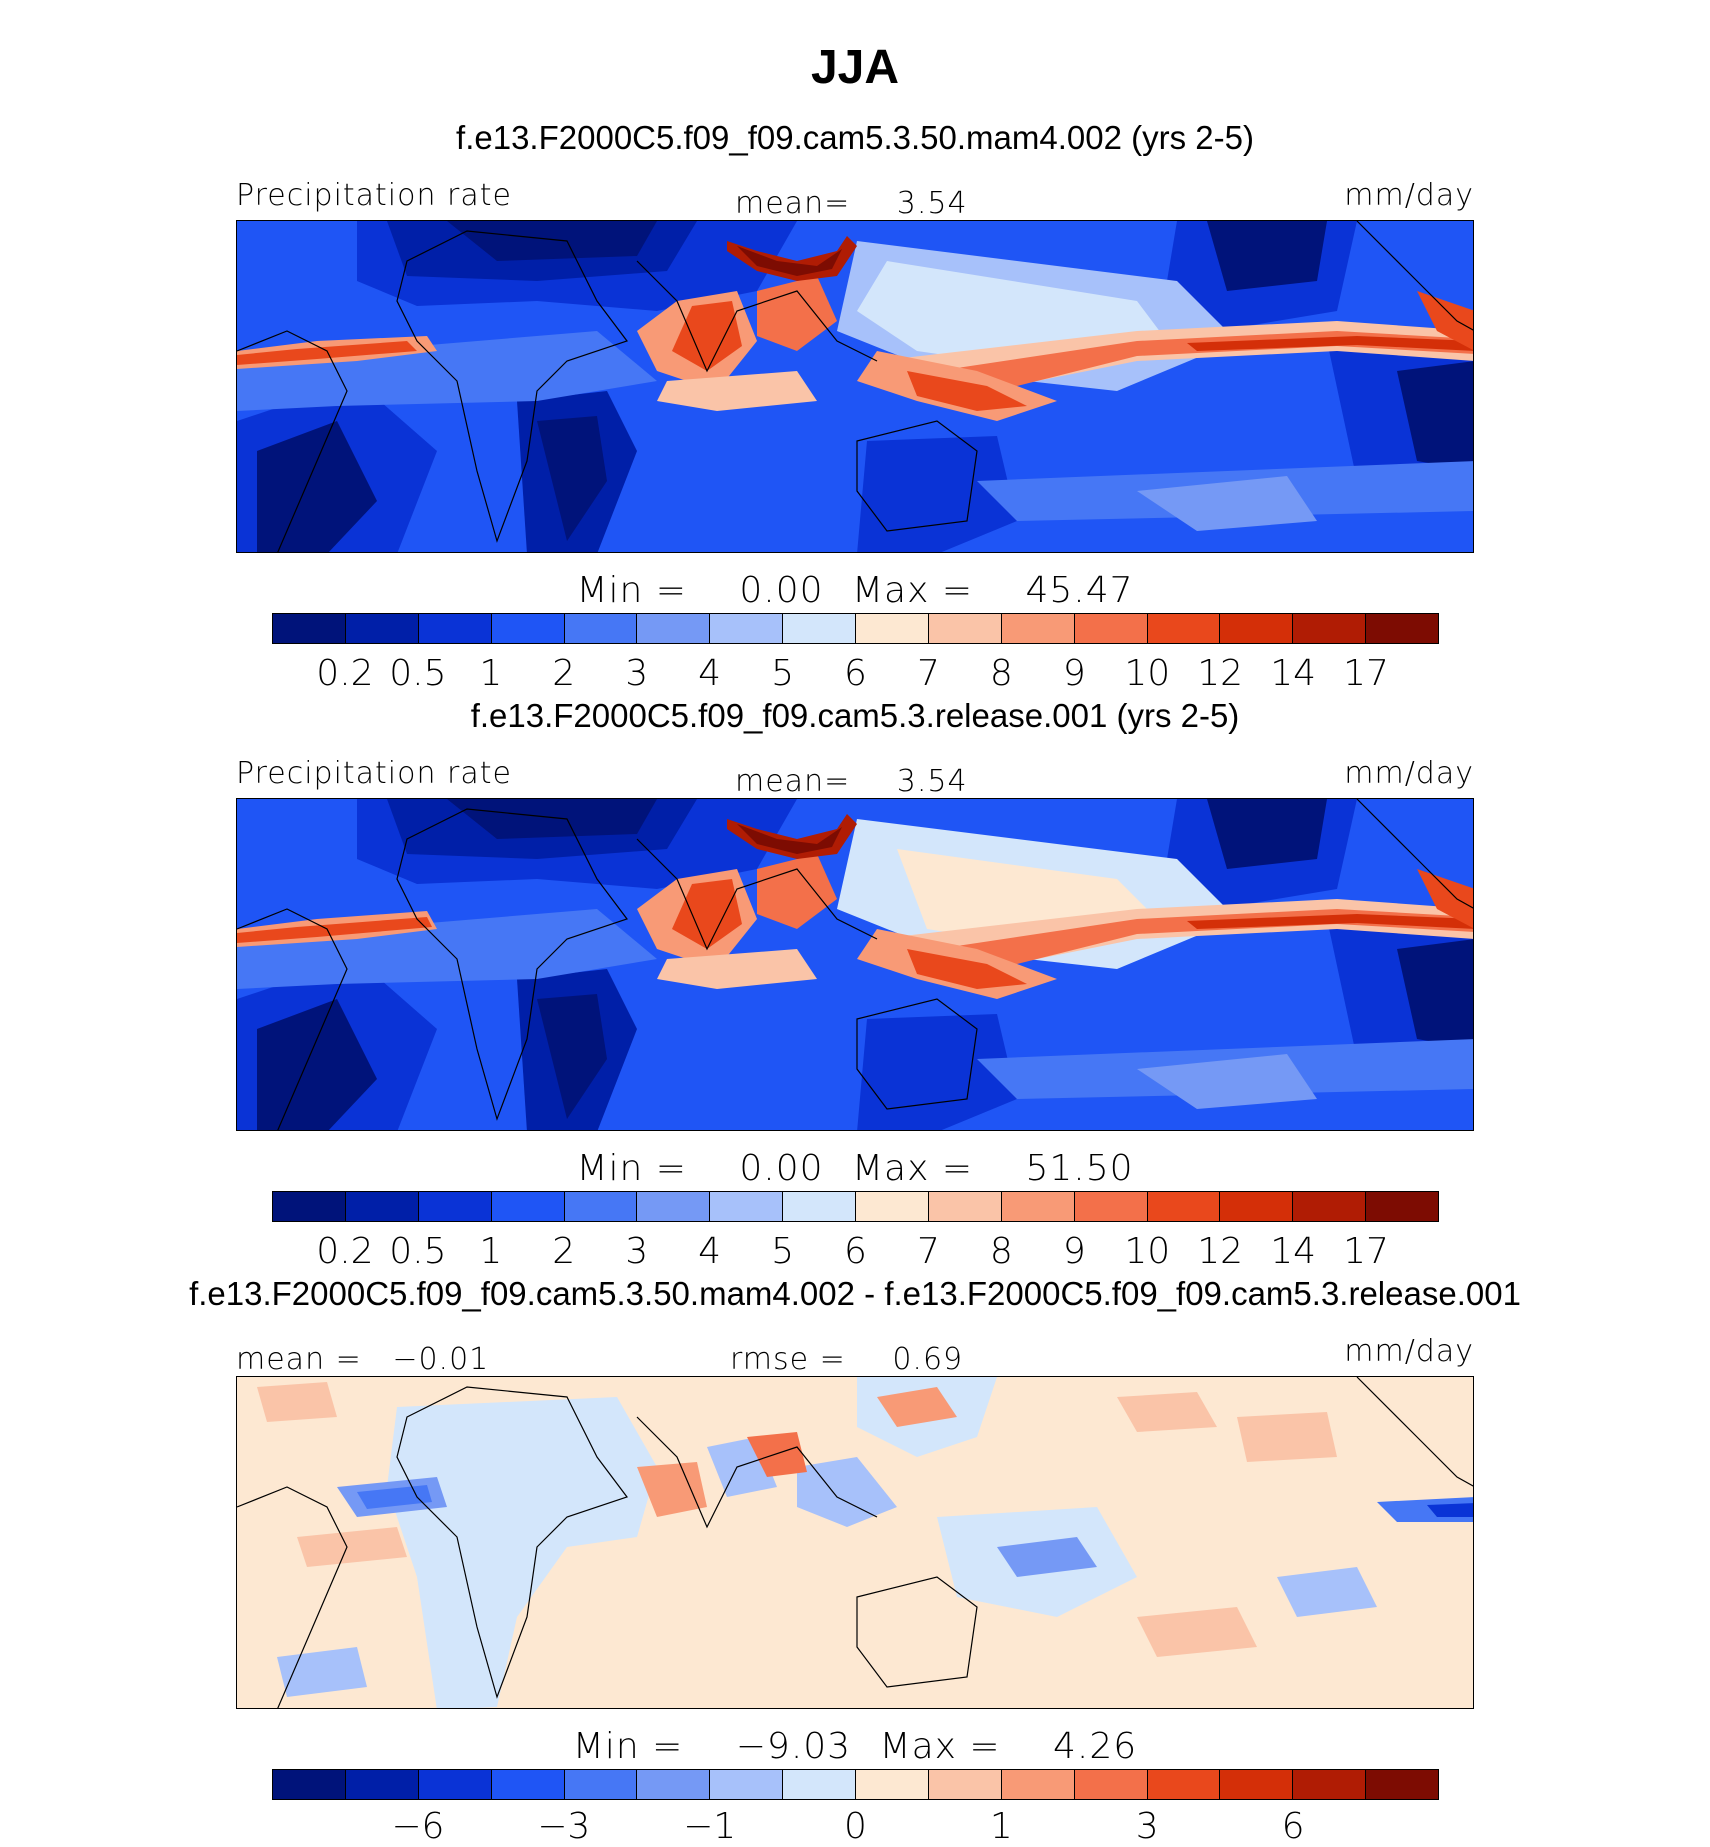 The height and width of the screenshot is (1847, 1710). What do you see at coordinates (855, 964) in the screenshot?
I see `panel-2-map` at bounding box center [855, 964].